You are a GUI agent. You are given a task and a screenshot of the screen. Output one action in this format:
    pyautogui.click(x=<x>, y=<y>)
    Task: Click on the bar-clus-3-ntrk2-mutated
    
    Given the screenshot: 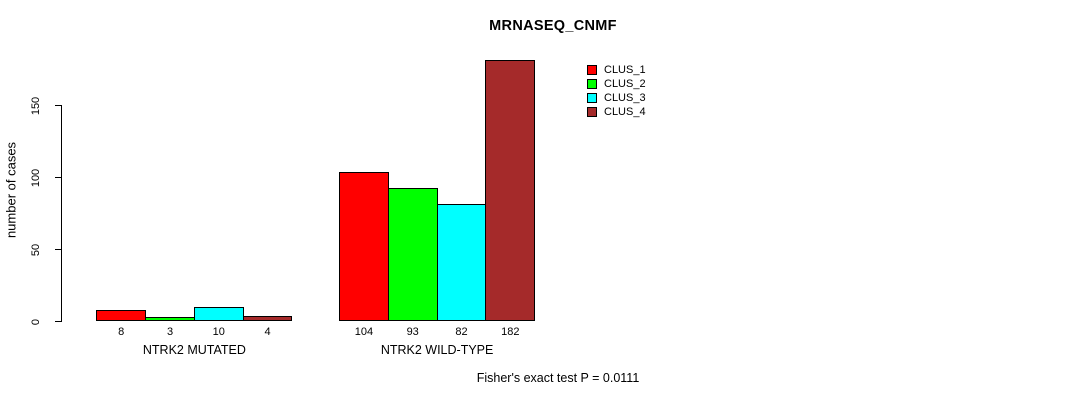 What is the action you would take?
    pyautogui.click(x=218, y=314)
    